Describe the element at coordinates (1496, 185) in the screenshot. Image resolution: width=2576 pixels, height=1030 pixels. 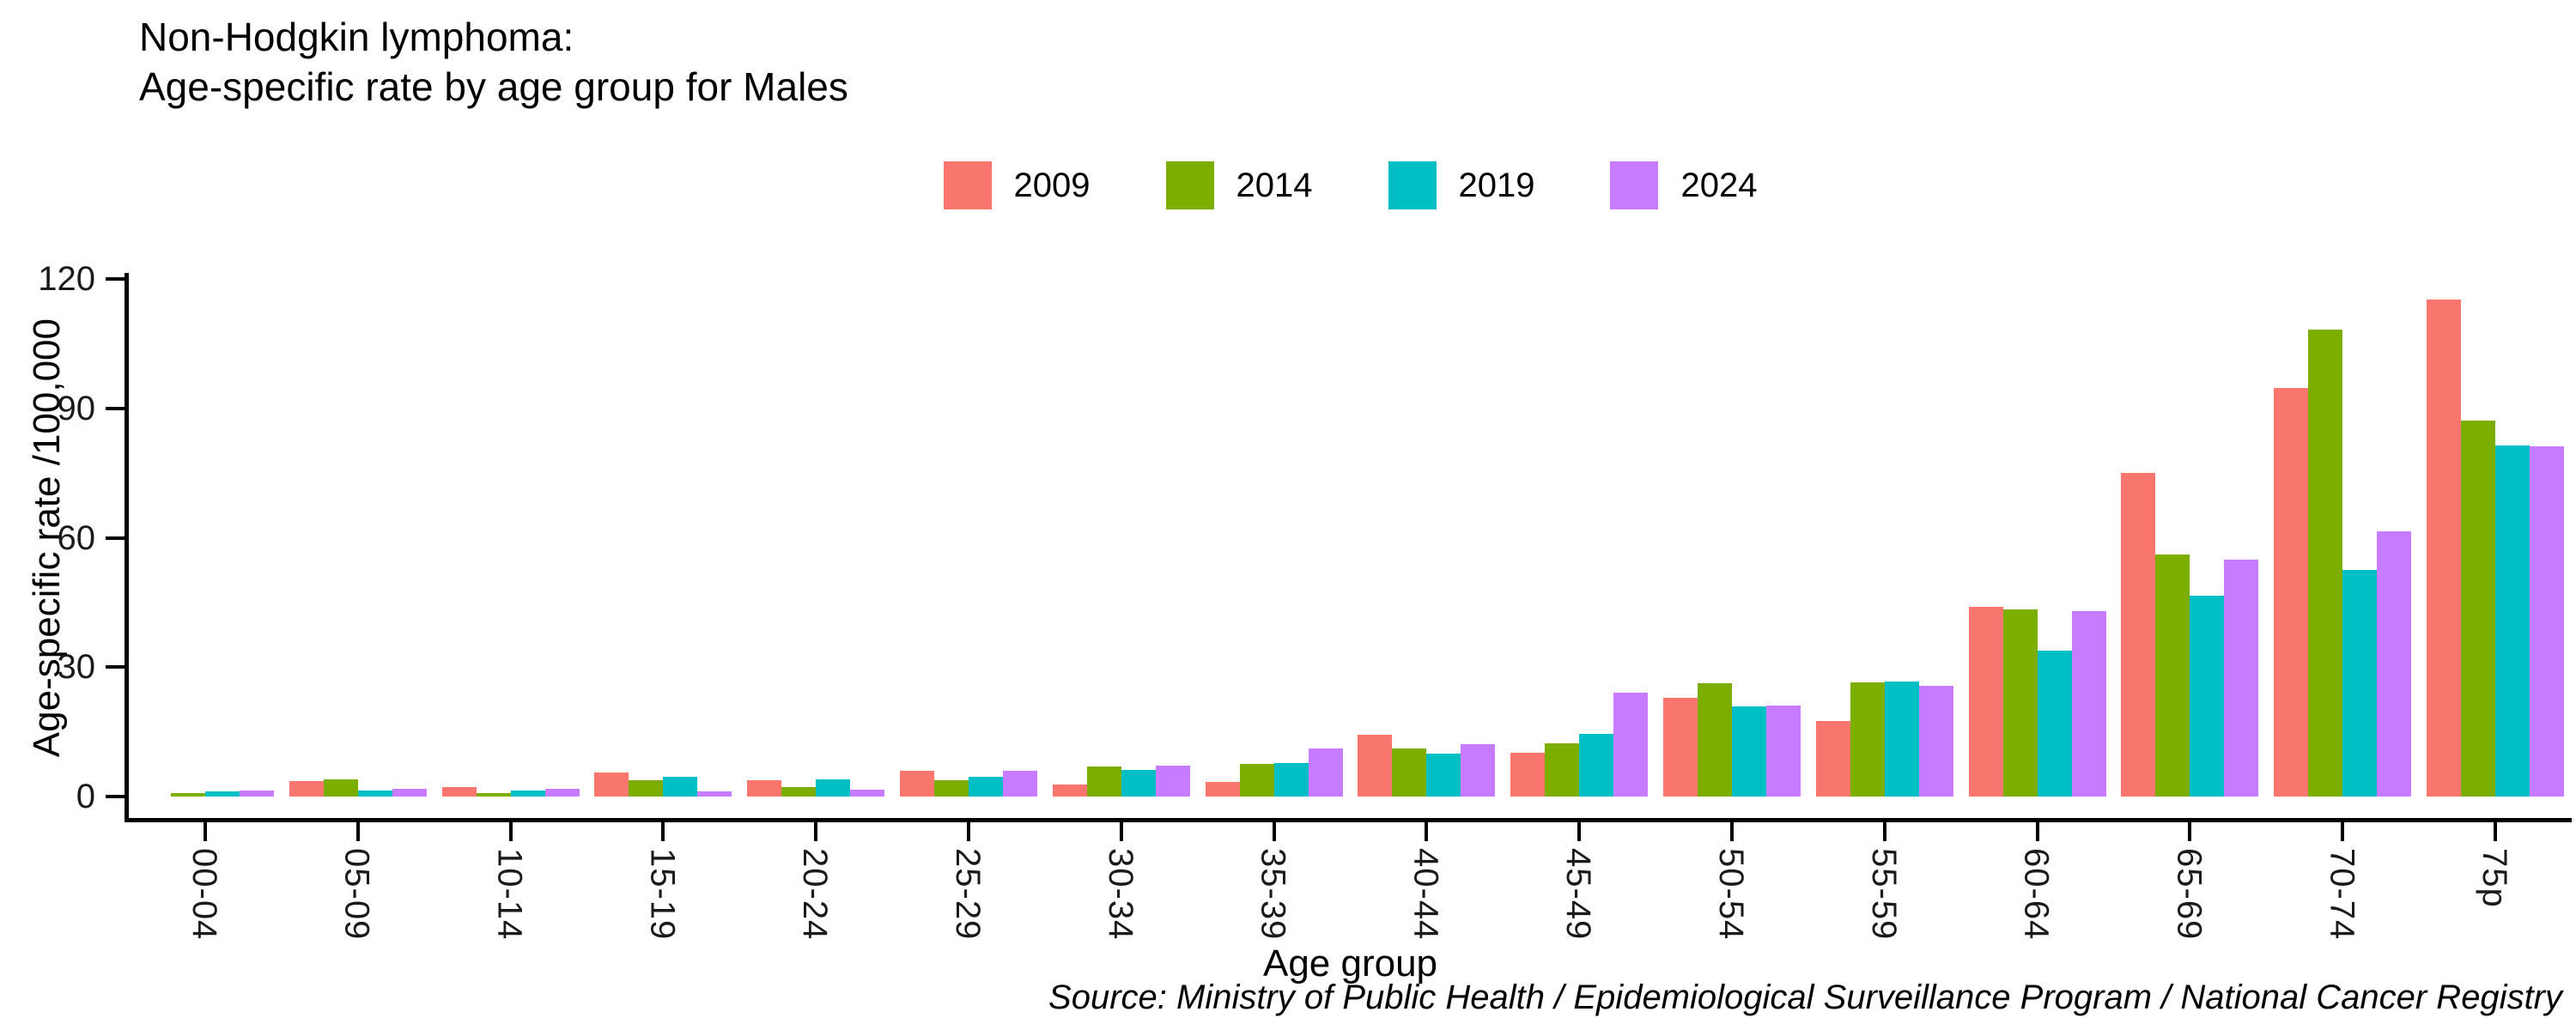
I see `legend-label-2019: 2019` at that location.